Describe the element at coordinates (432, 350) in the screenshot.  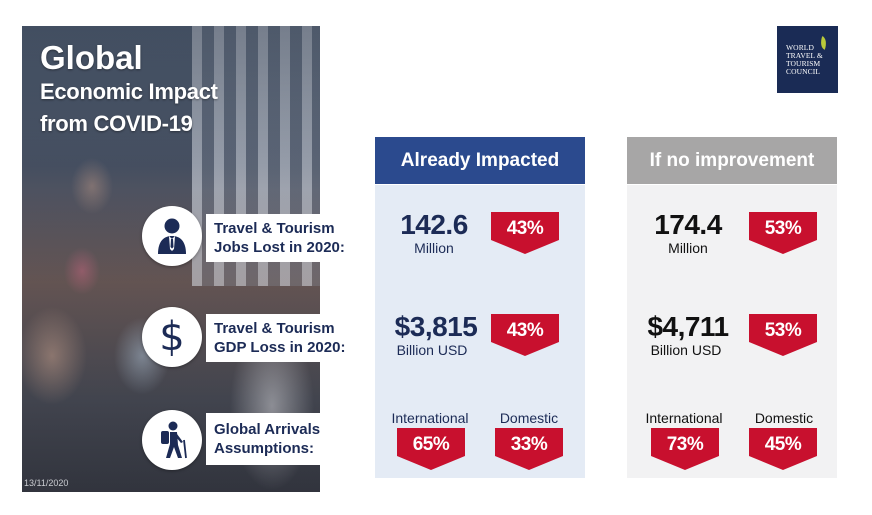
I see `gdp-impacted-unit: Billion USD` at that location.